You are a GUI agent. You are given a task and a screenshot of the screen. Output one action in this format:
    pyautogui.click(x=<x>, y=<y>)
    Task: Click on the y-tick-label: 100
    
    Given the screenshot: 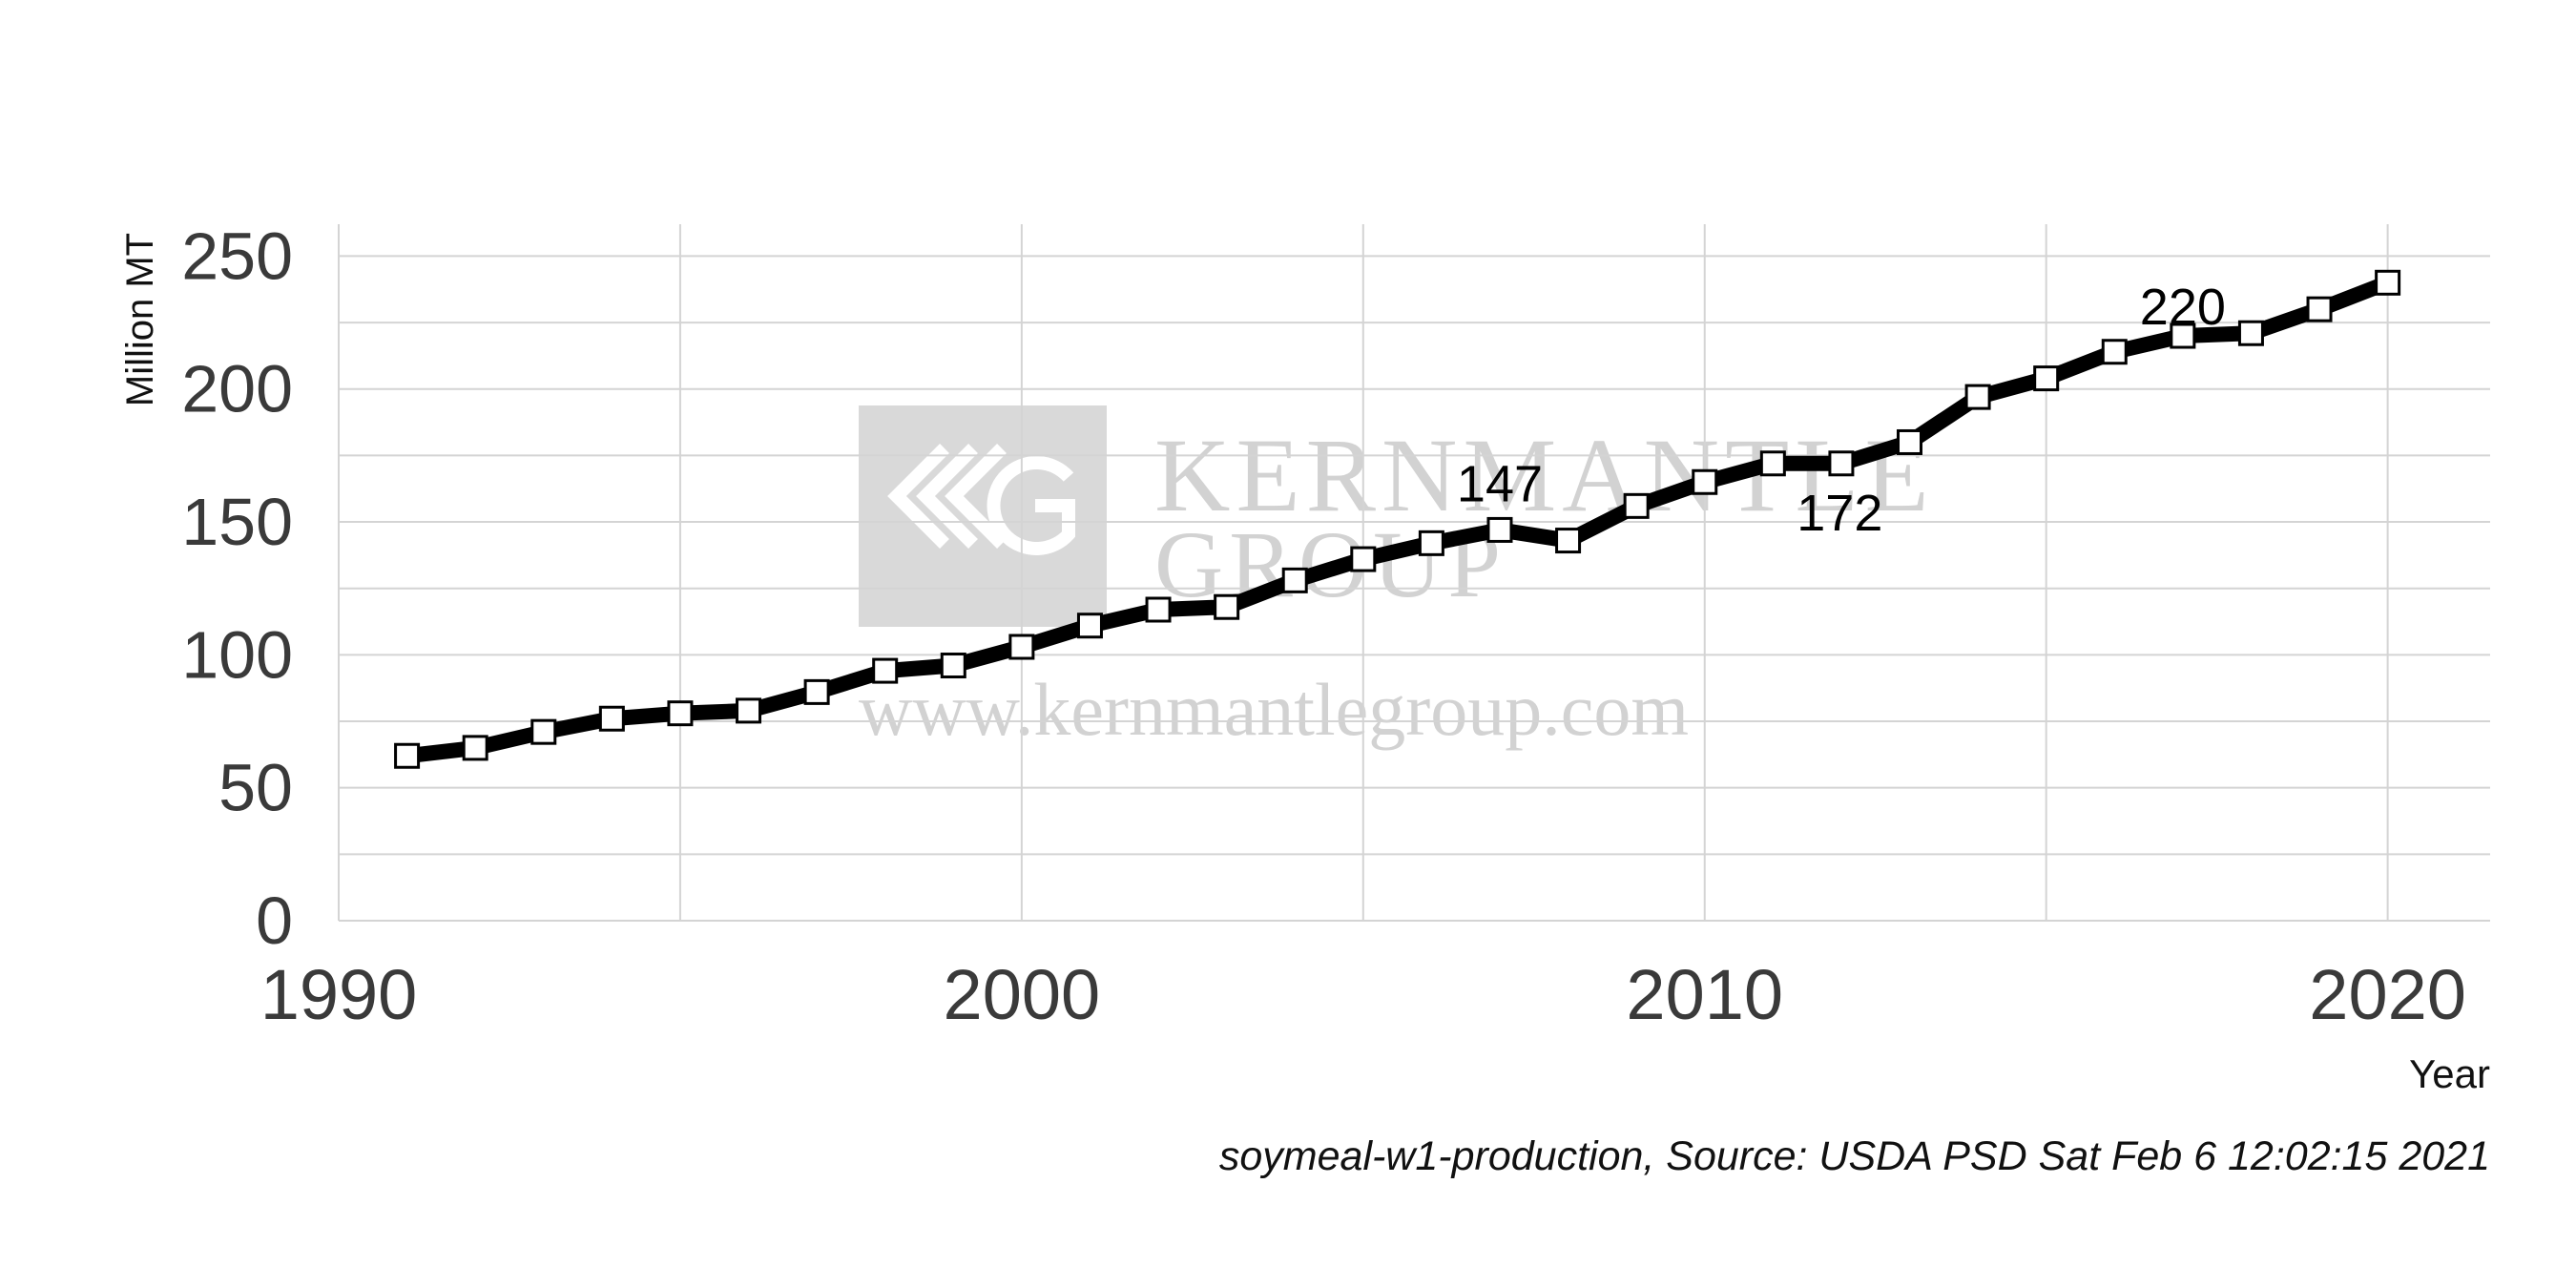 What is the action you would take?
    pyautogui.click(x=237, y=654)
    